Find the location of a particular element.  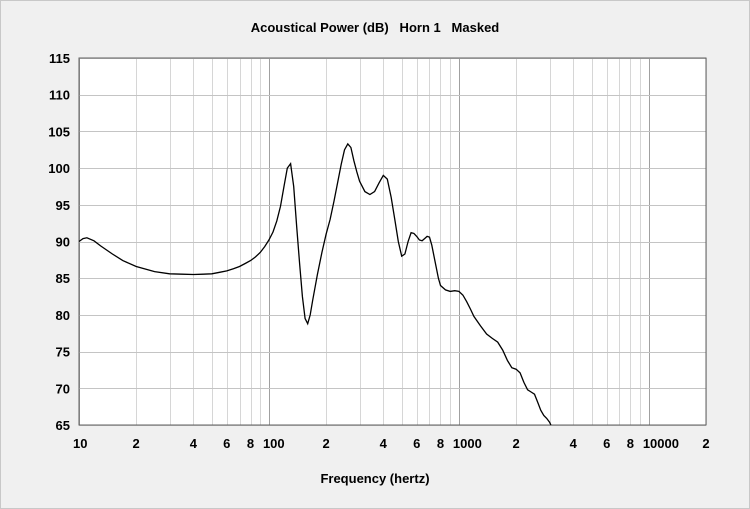

y-tick-label: 80 is located at coordinates (63, 315).